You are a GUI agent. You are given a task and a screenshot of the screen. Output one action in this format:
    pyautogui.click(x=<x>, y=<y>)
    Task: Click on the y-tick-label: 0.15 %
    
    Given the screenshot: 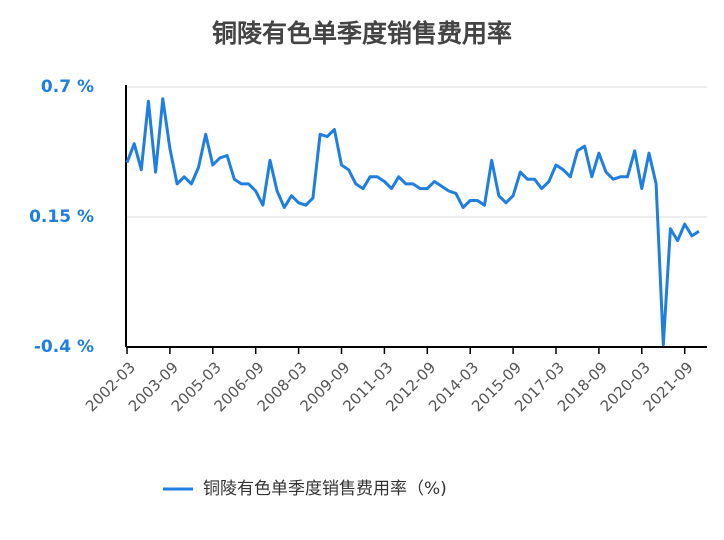 What is the action you would take?
    pyautogui.click(x=61, y=217)
    